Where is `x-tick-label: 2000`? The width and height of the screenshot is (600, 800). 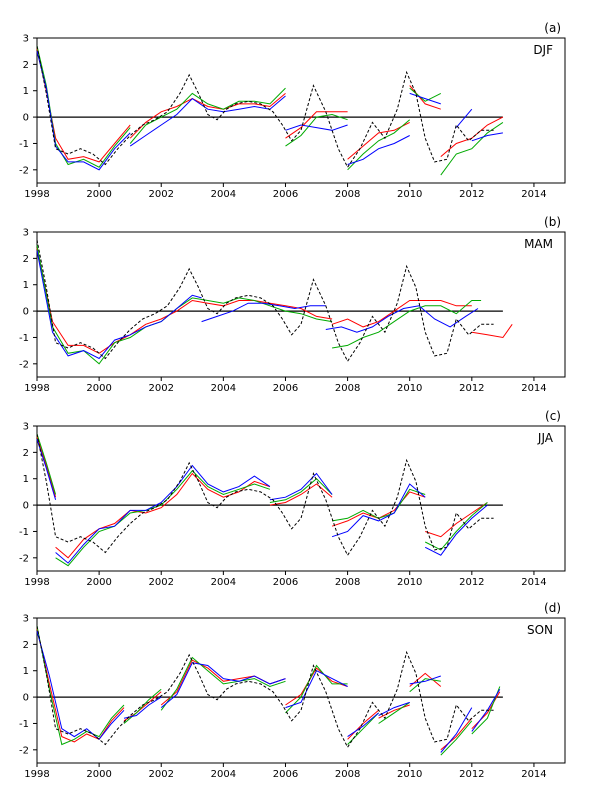 x-tick-label: 2000 is located at coordinates (98, 194).